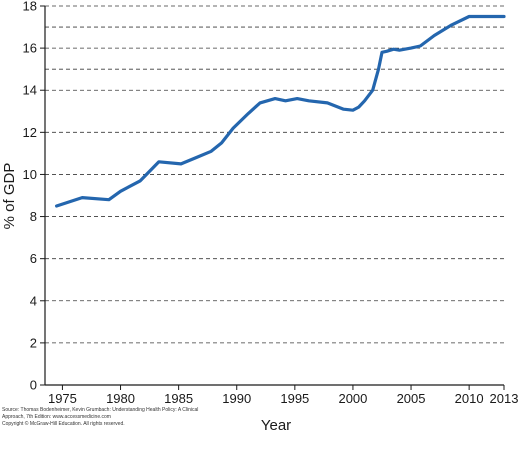  Describe the element at coordinates (236, 398) in the screenshot. I see `x-tick-label: 1990` at that location.